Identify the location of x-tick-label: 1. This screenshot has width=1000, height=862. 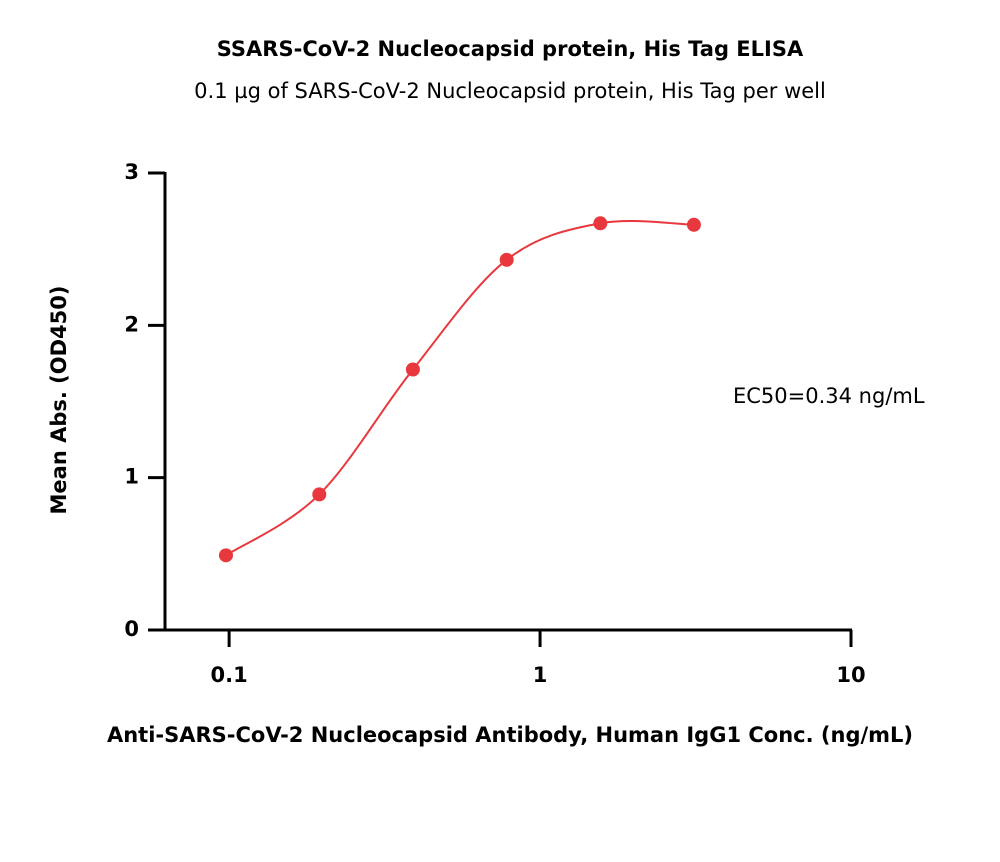
(540, 675).